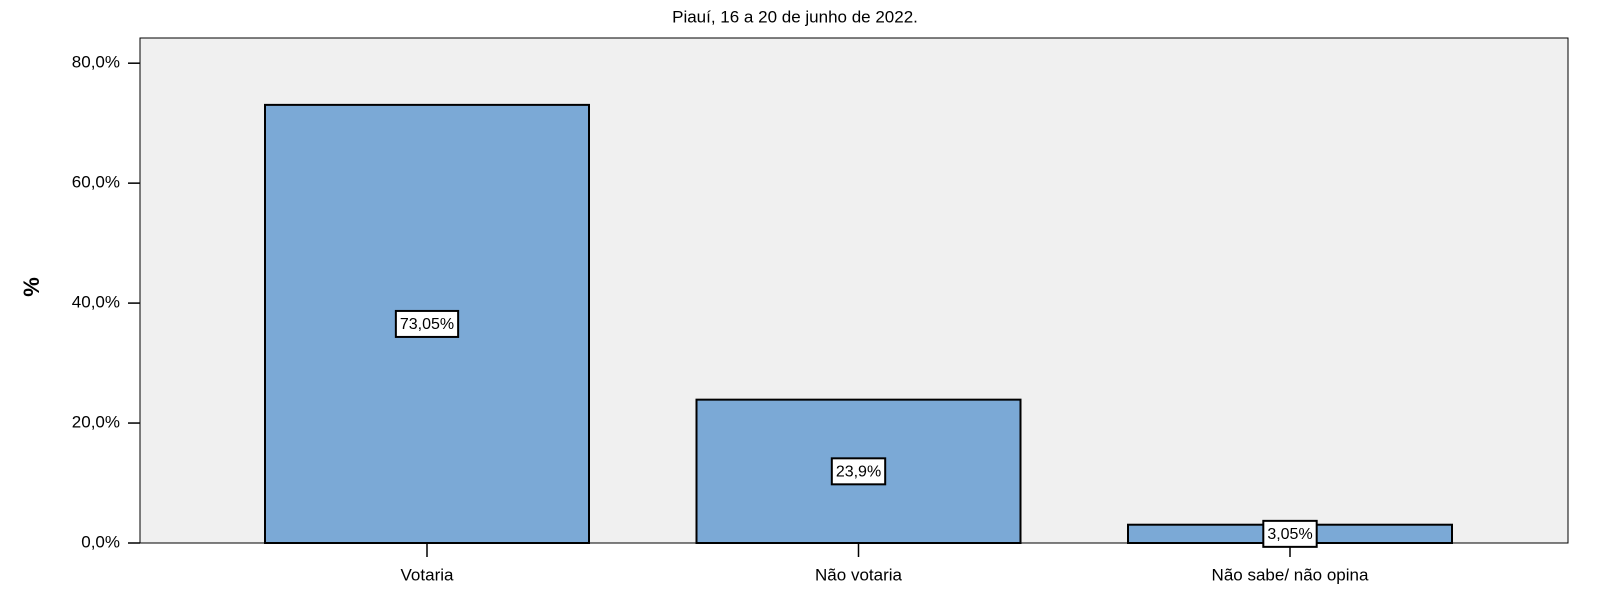  I want to click on y-tick-label: 0,0%, so click(100, 541).